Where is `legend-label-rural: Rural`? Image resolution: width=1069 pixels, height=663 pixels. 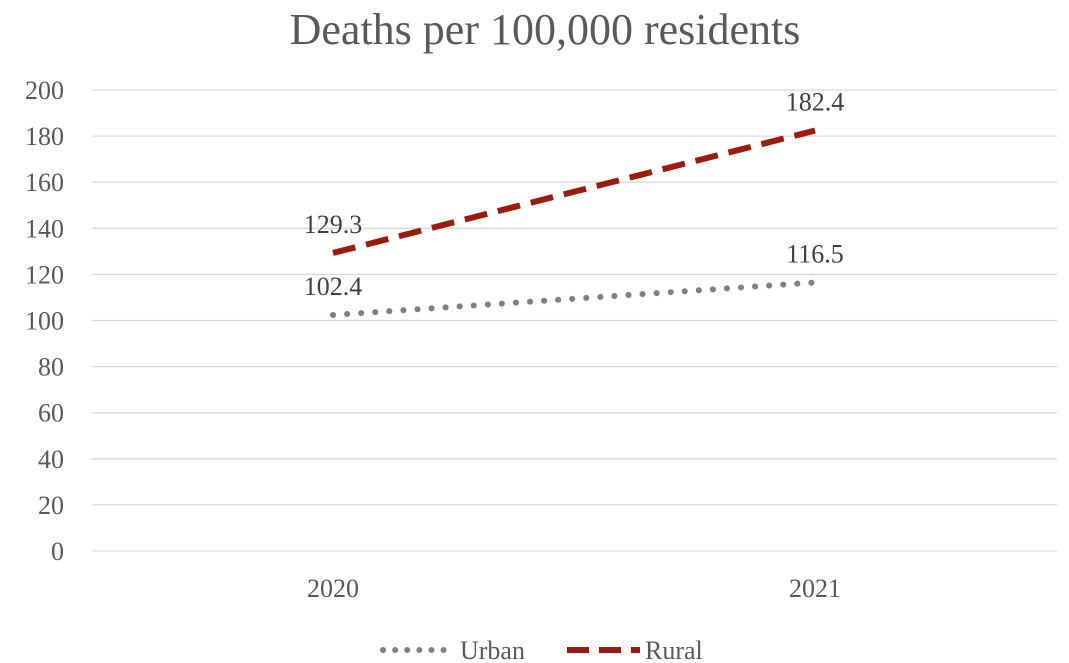 legend-label-rural: Rural is located at coordinates (674, 649).